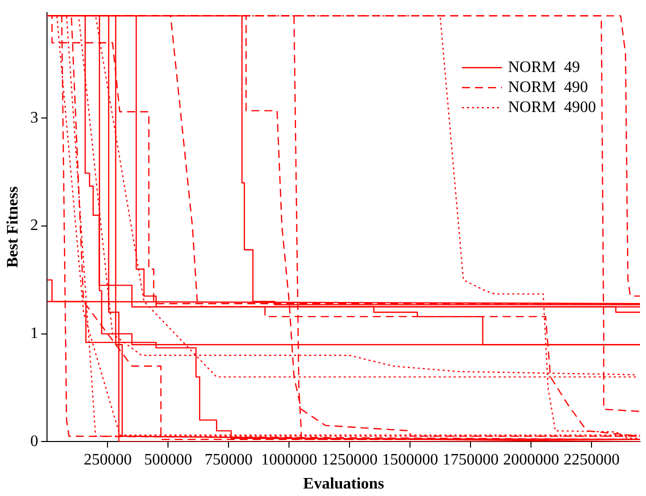 This screenshot has height=496, width=646. What do you see at coordinates (592, 459) in the screenshot?
I see `x-tick-label: 2250000` at bounding box center [592, 459].